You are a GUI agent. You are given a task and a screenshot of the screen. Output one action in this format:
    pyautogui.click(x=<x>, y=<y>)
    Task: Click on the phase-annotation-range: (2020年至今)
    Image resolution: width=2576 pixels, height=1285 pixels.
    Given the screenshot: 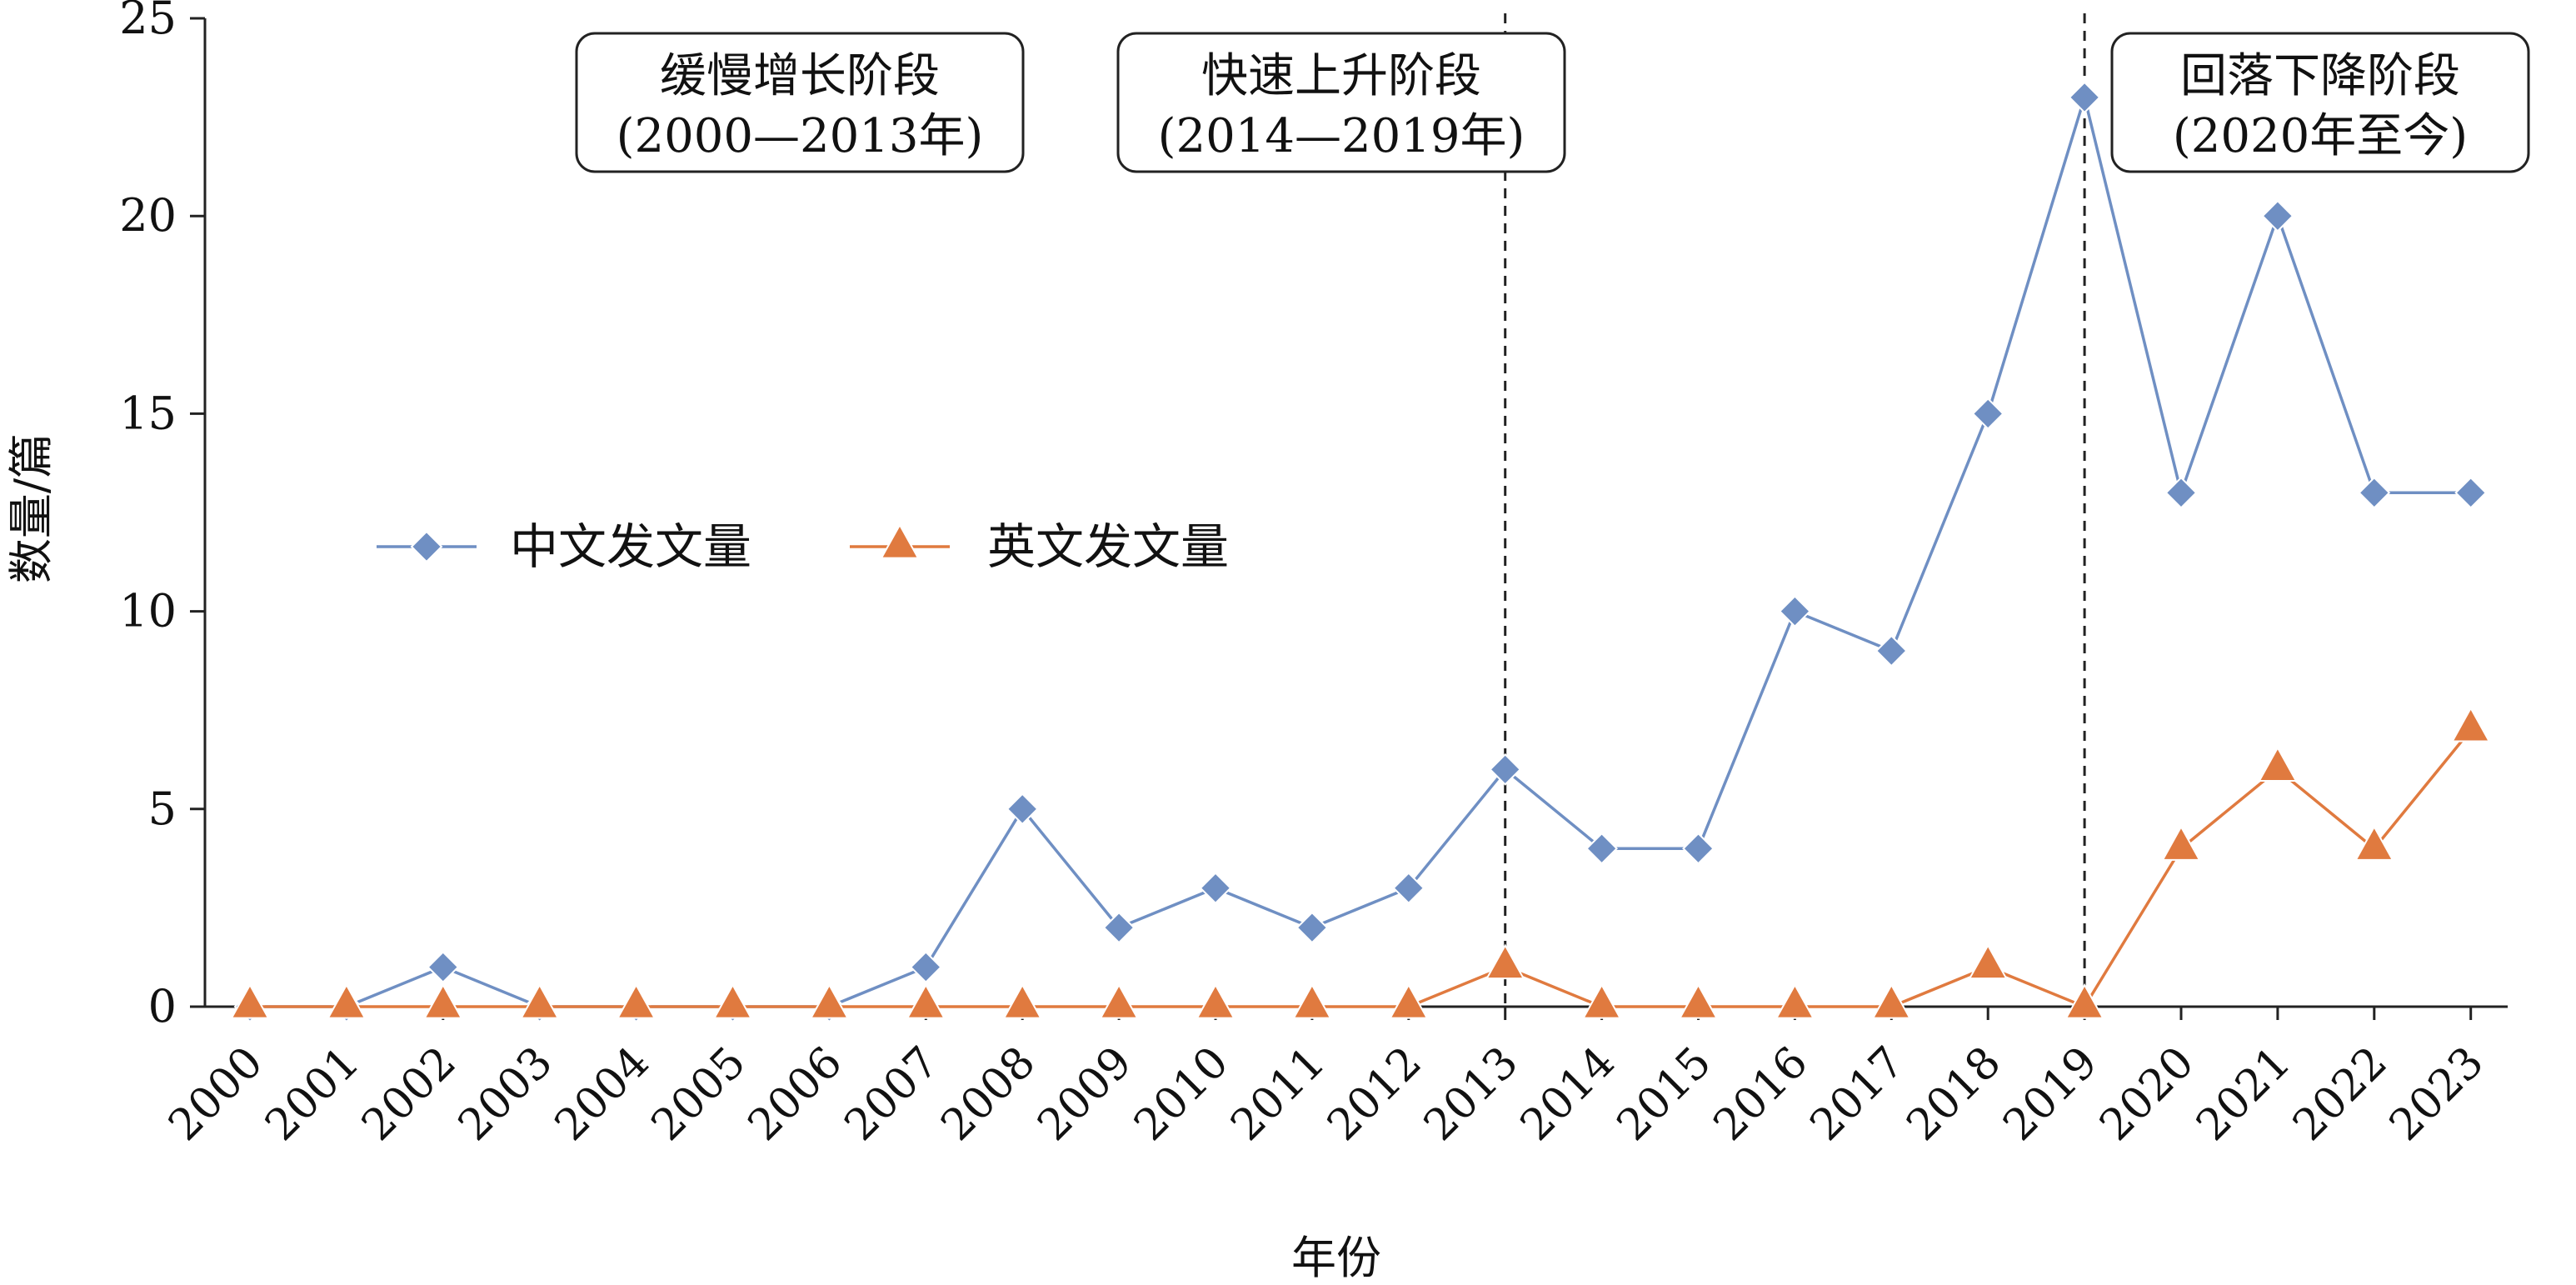 What is the action you would take?
    pyautogui.click(x=2320, y=136)
    